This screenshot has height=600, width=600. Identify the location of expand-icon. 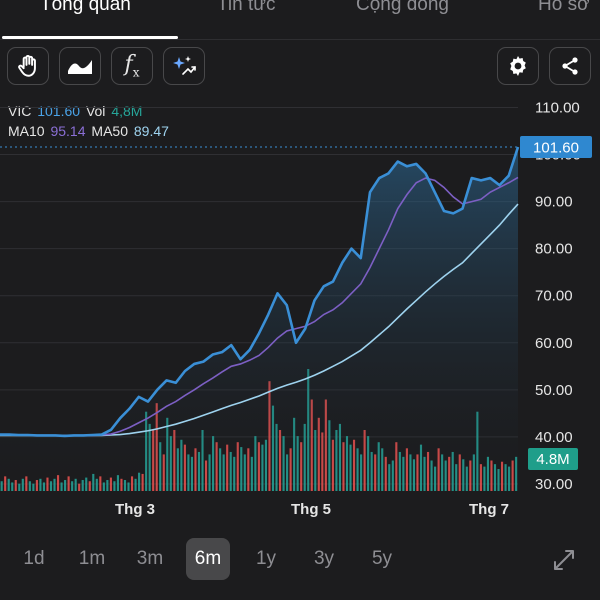
(564, 560).